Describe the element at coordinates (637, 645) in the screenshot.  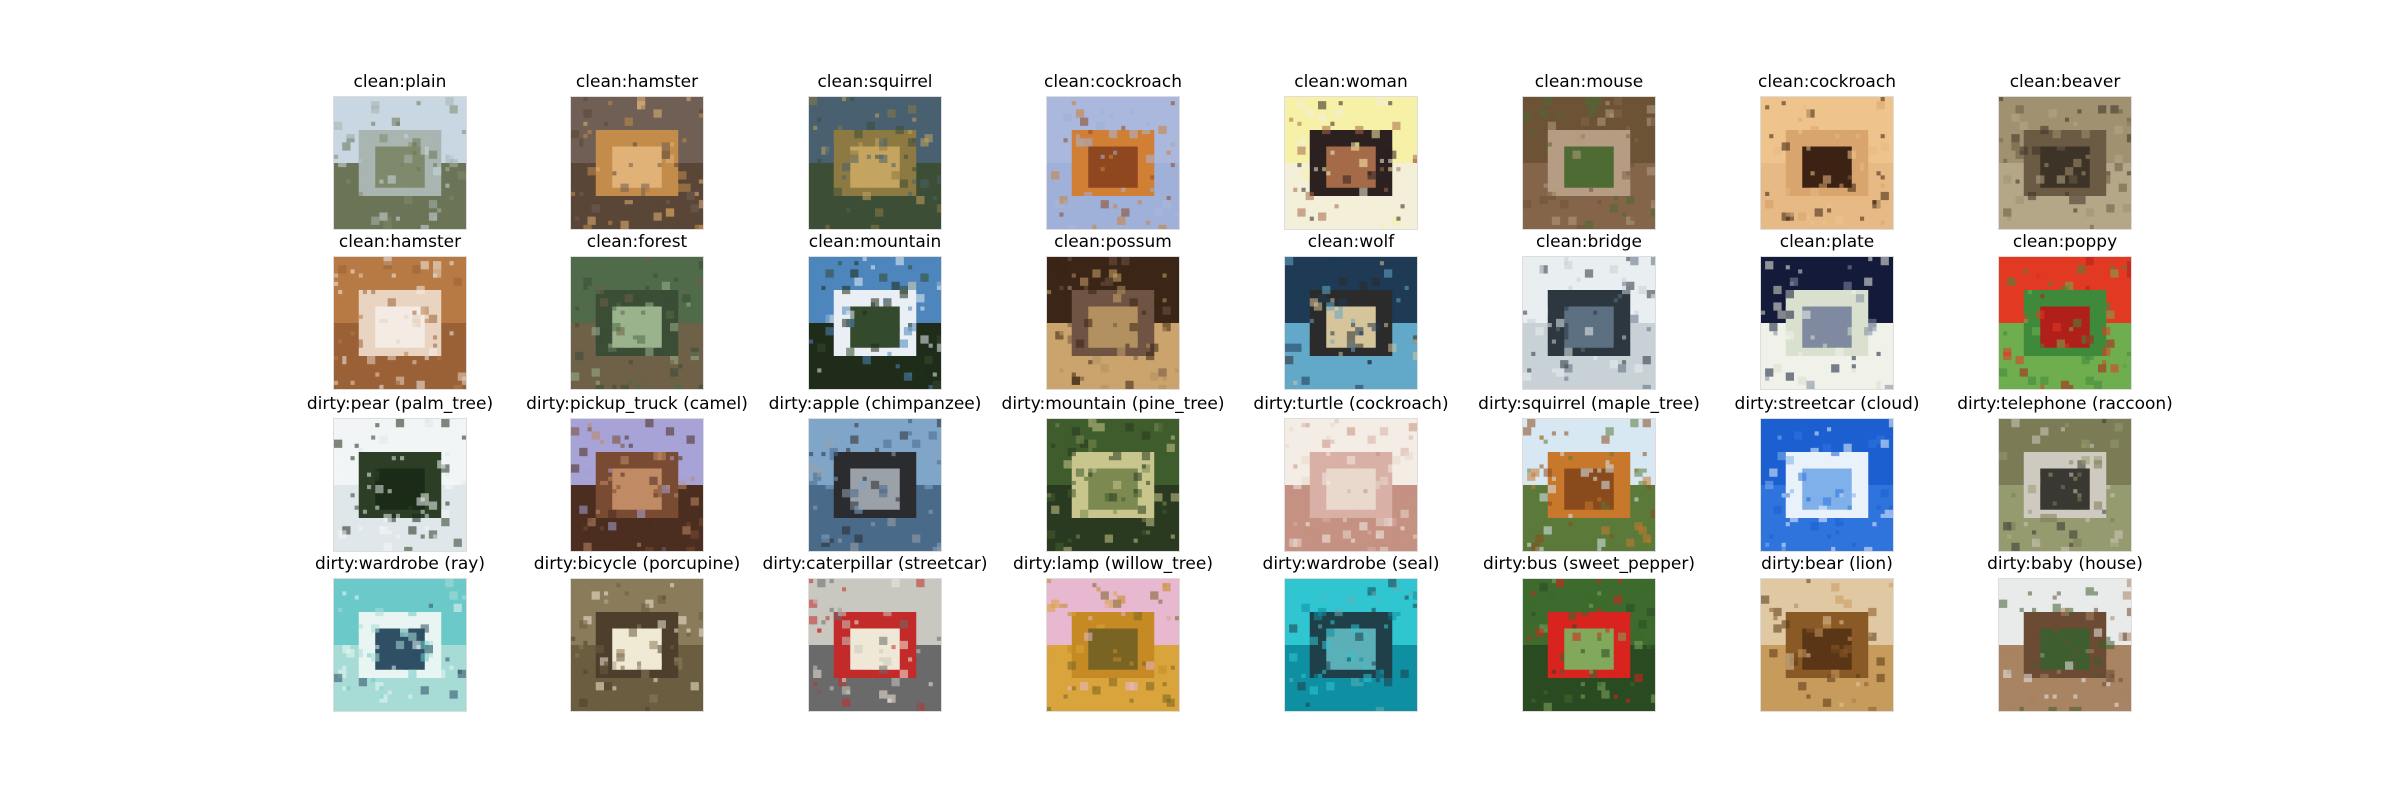
I see `porcupine-thumbnail` at that location.